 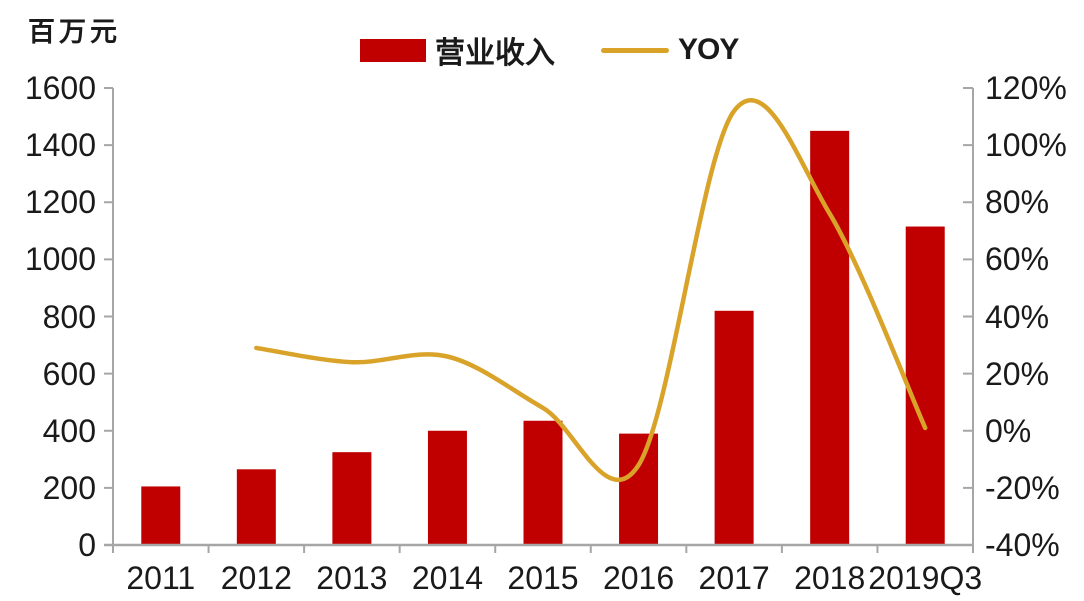 I want to click on bar-2012, so click(x=256, y=507).